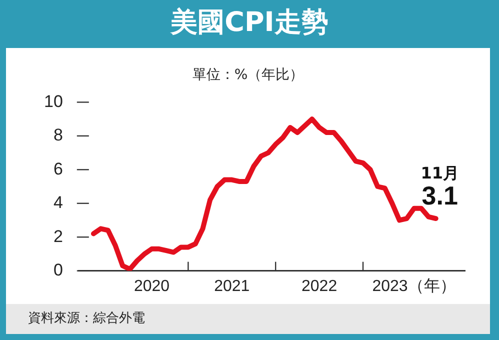 This screenshot has width=499, height=340. Describe the element at coordinates (248, 75) in the screenshot. I see `chart-subtitle: 單位：%（年比）` at that location.